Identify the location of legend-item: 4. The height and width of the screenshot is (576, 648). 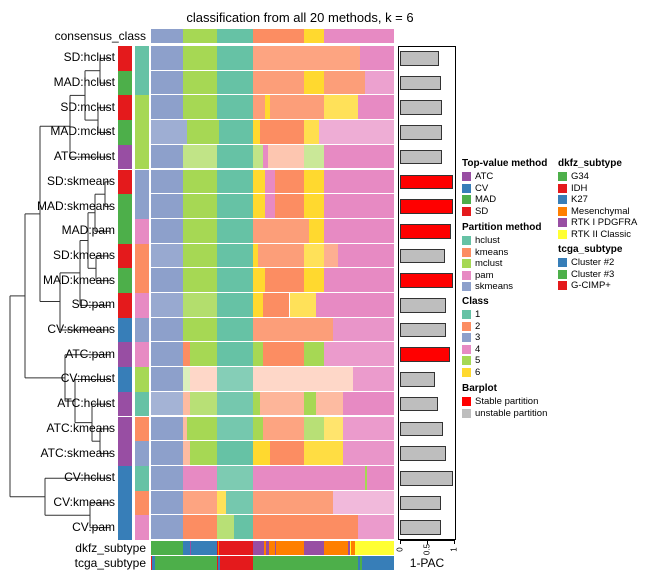
(475, 349).